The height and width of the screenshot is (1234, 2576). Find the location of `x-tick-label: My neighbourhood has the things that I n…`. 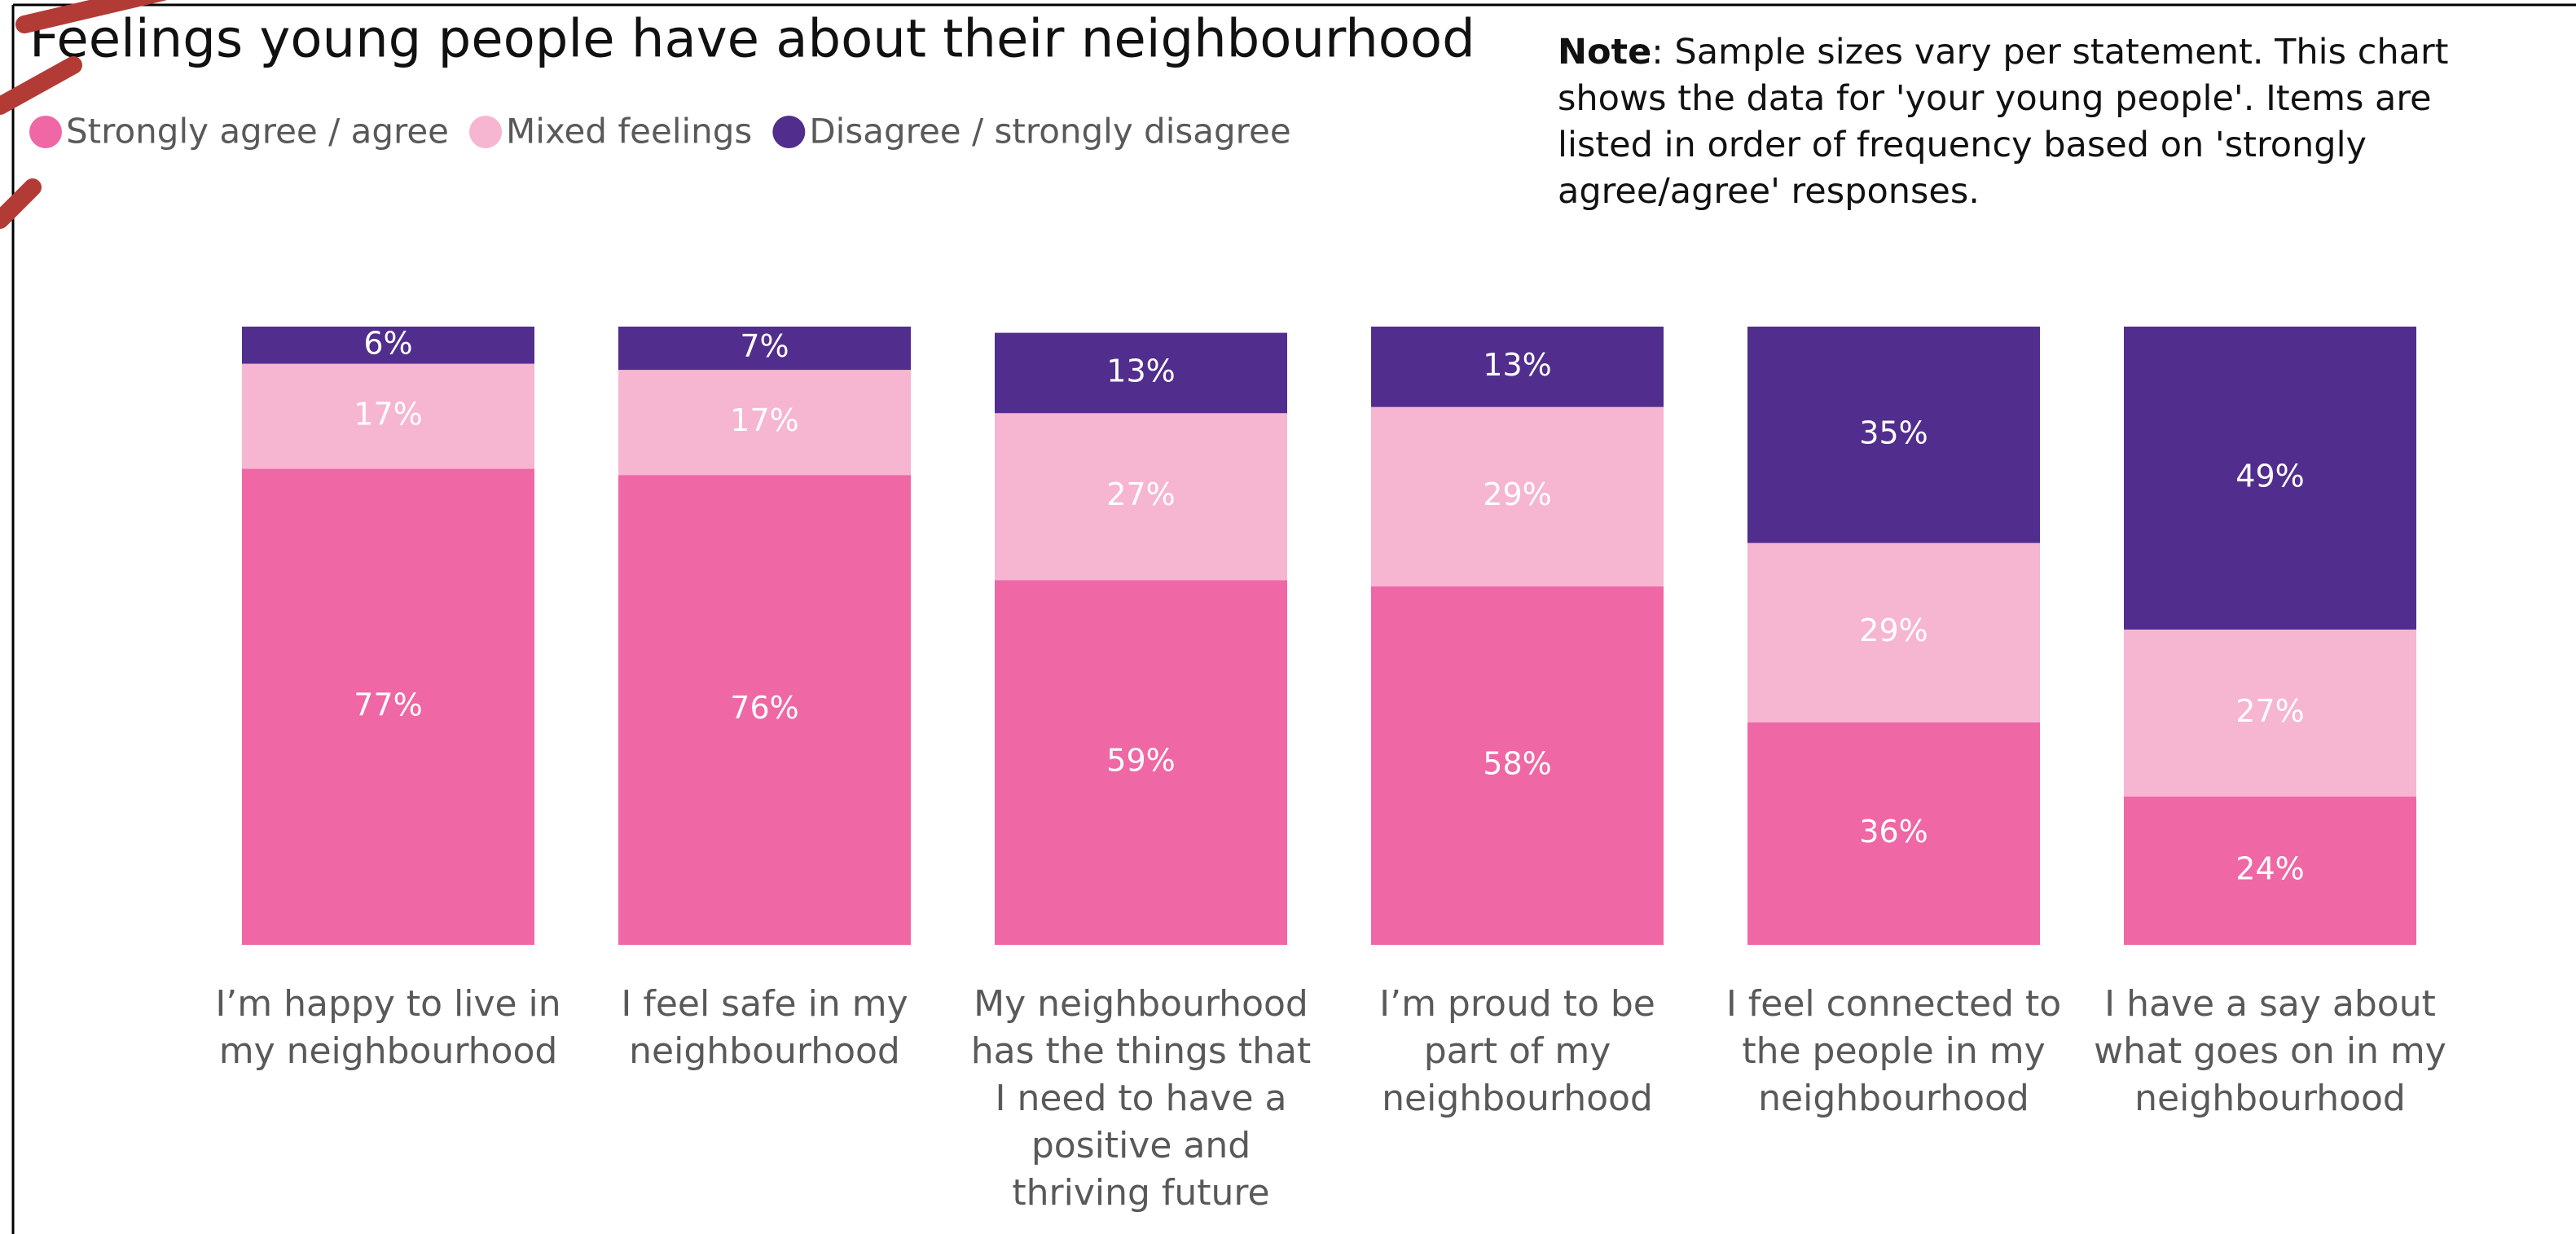

x-tick-label: My neighbourhood has the things that I n… is located at coordinates (1141, 1098).